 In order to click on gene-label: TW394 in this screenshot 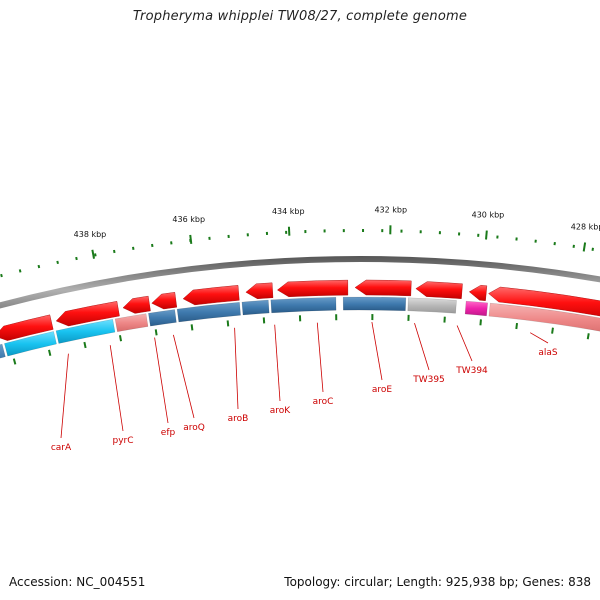, I will do `click(471, 371)`.